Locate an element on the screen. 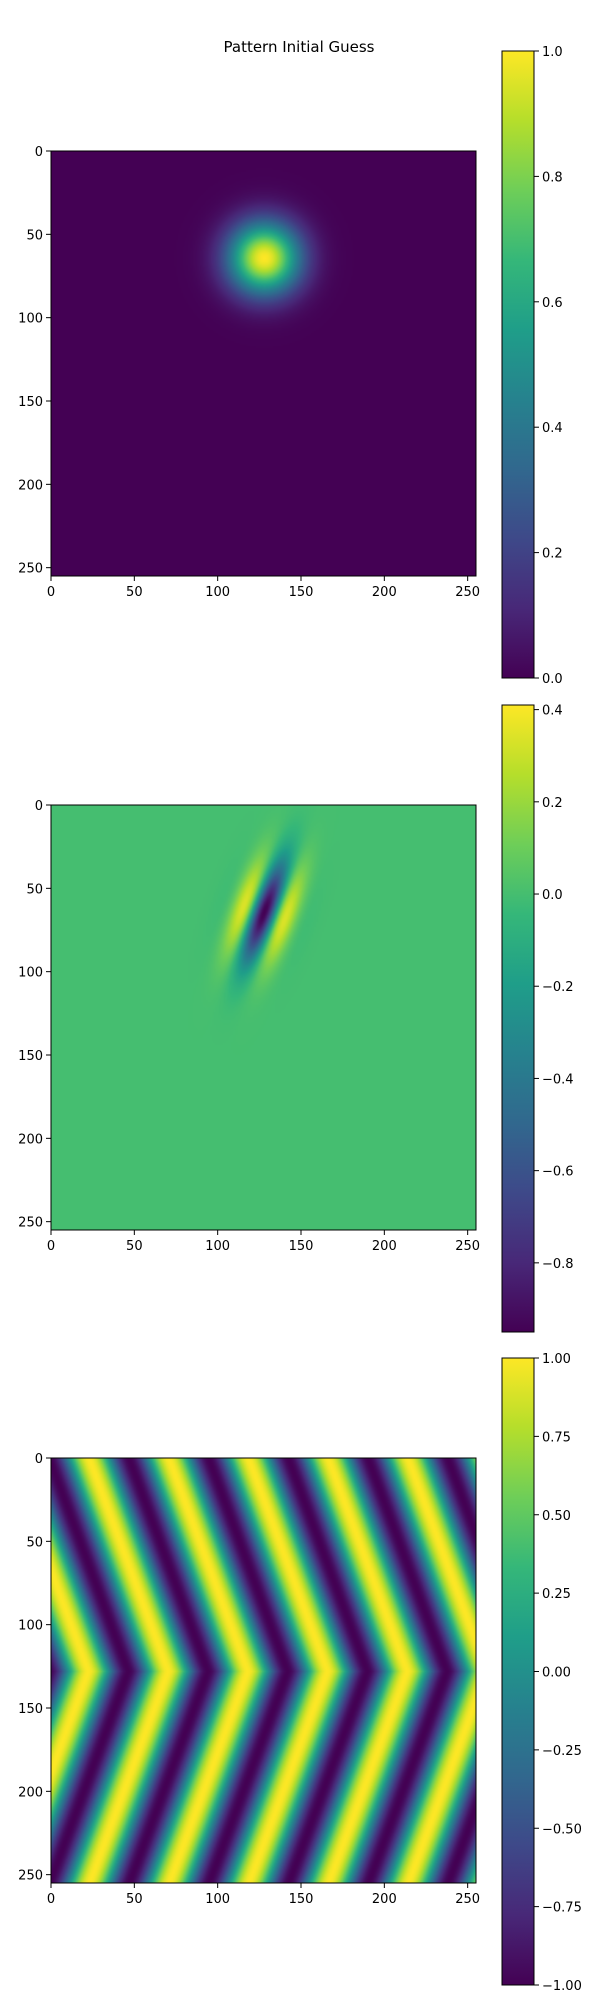 Image resolution: width=600 pixels, height=2000 pixels. colorbar-tick-label: −1.00 is located at coordinates (562, 1986).